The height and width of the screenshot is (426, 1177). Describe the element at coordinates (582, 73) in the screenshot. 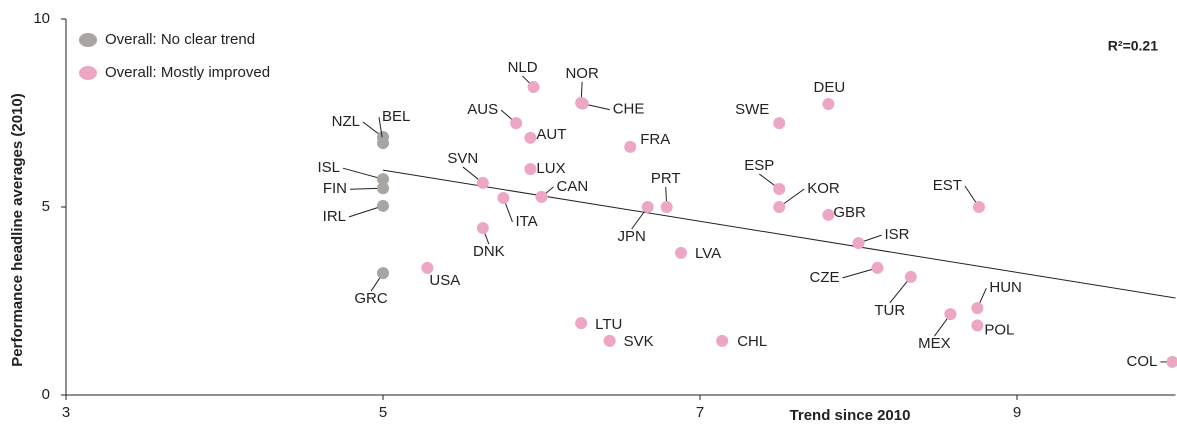

I see `point-label: NOR` at that location.